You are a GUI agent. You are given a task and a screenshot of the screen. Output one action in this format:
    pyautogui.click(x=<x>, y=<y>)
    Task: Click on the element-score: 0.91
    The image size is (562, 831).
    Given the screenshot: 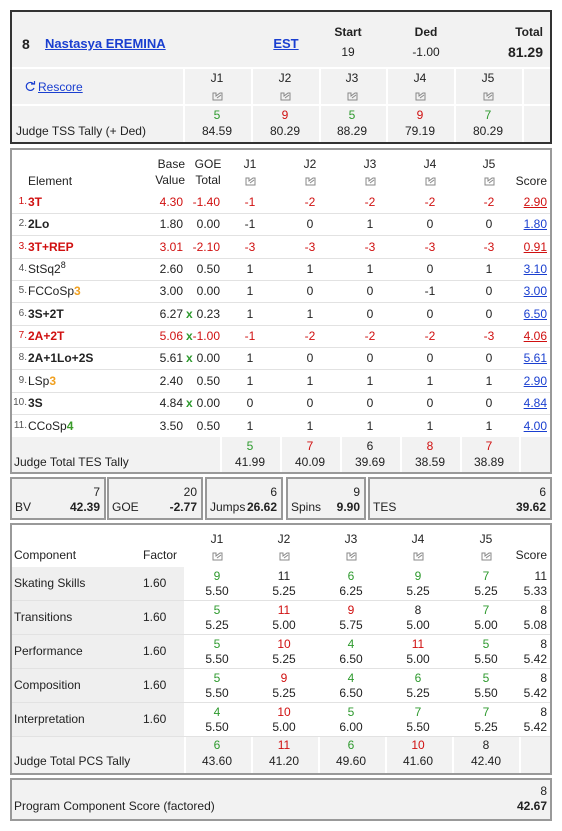 What is the action you would take?
    pyautogui.click(x=535, y=246)
    